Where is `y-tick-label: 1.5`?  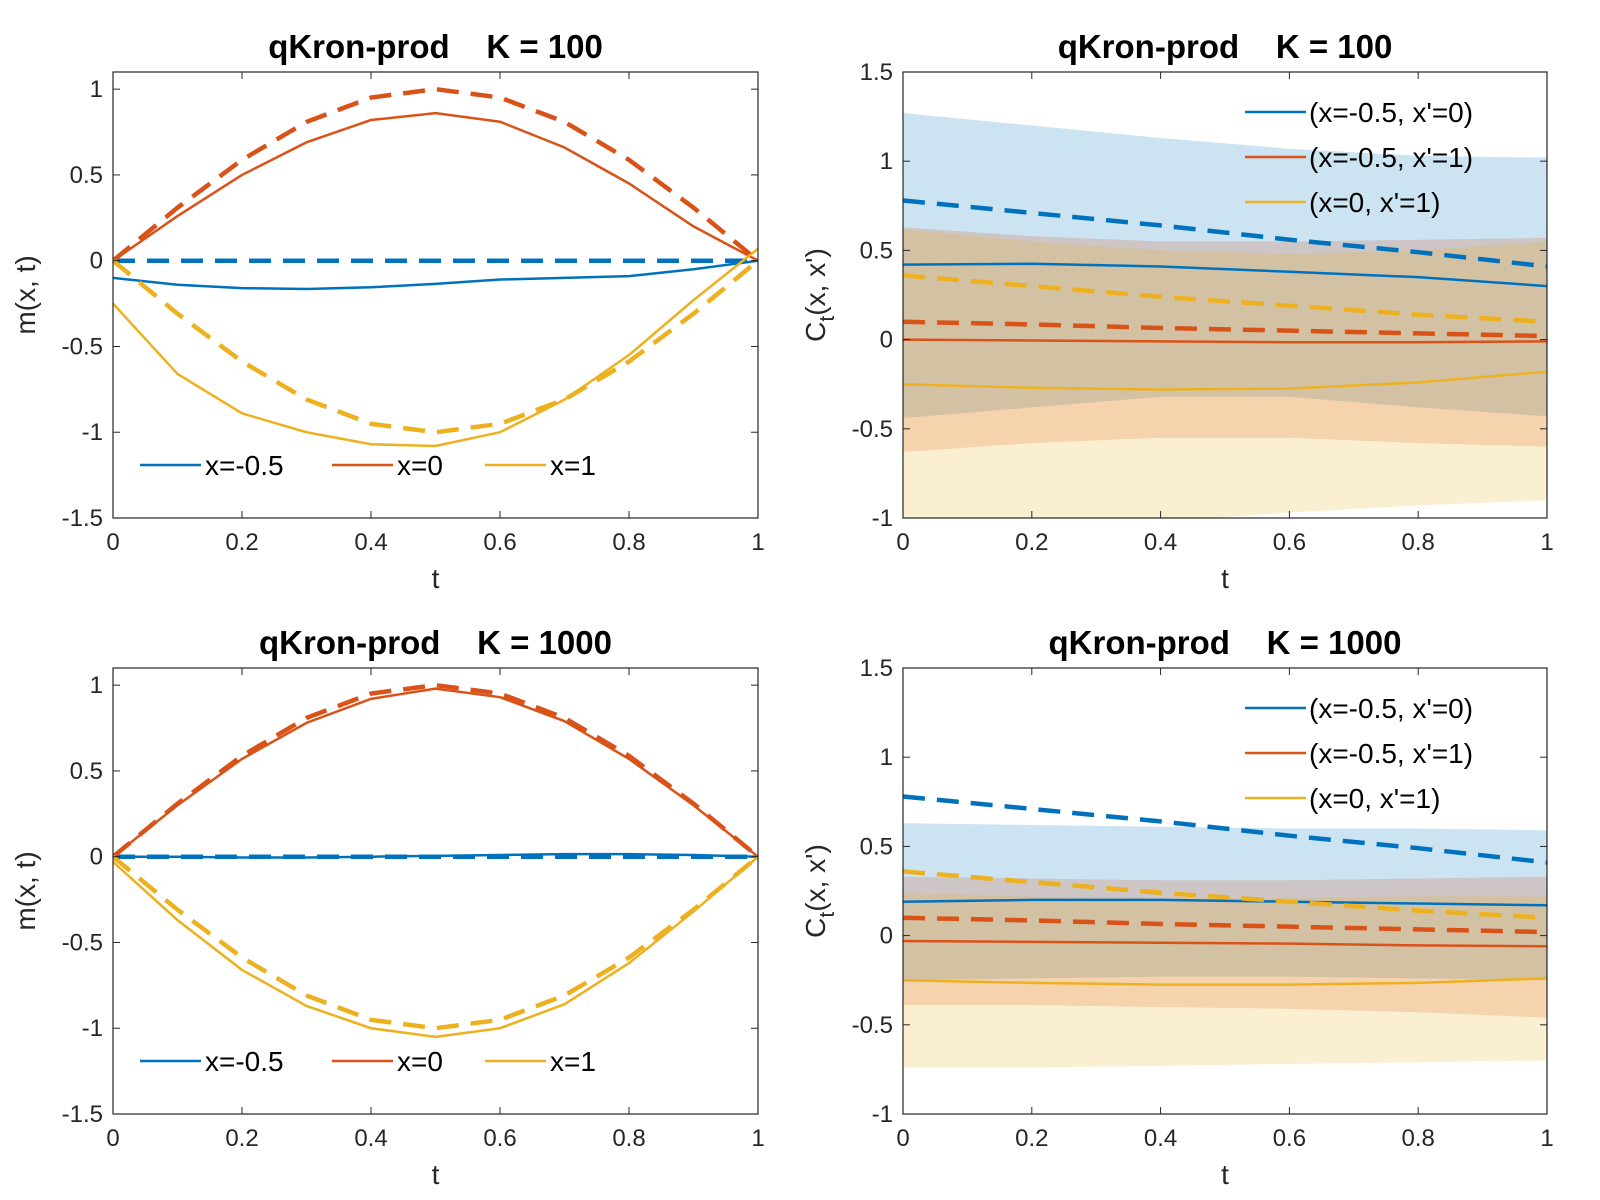
y-tick-label: 1.5 is located at coordinates (876, 668).